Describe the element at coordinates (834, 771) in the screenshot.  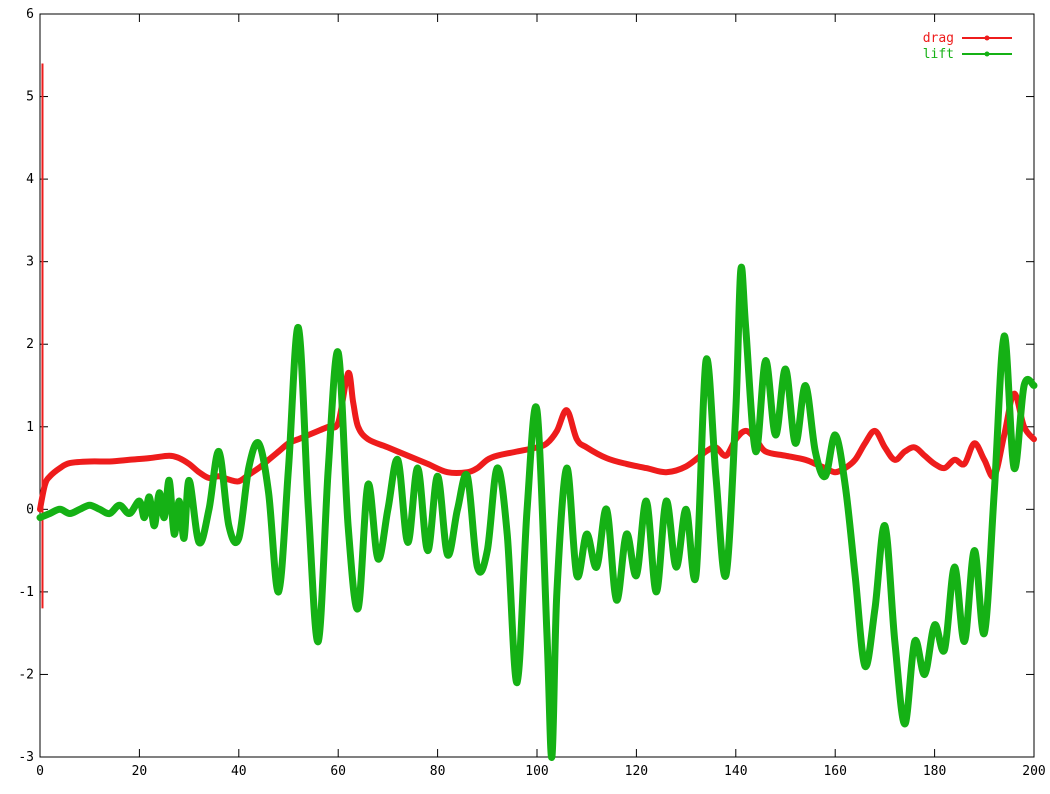
I see `x-tick-label: 160` at that location.